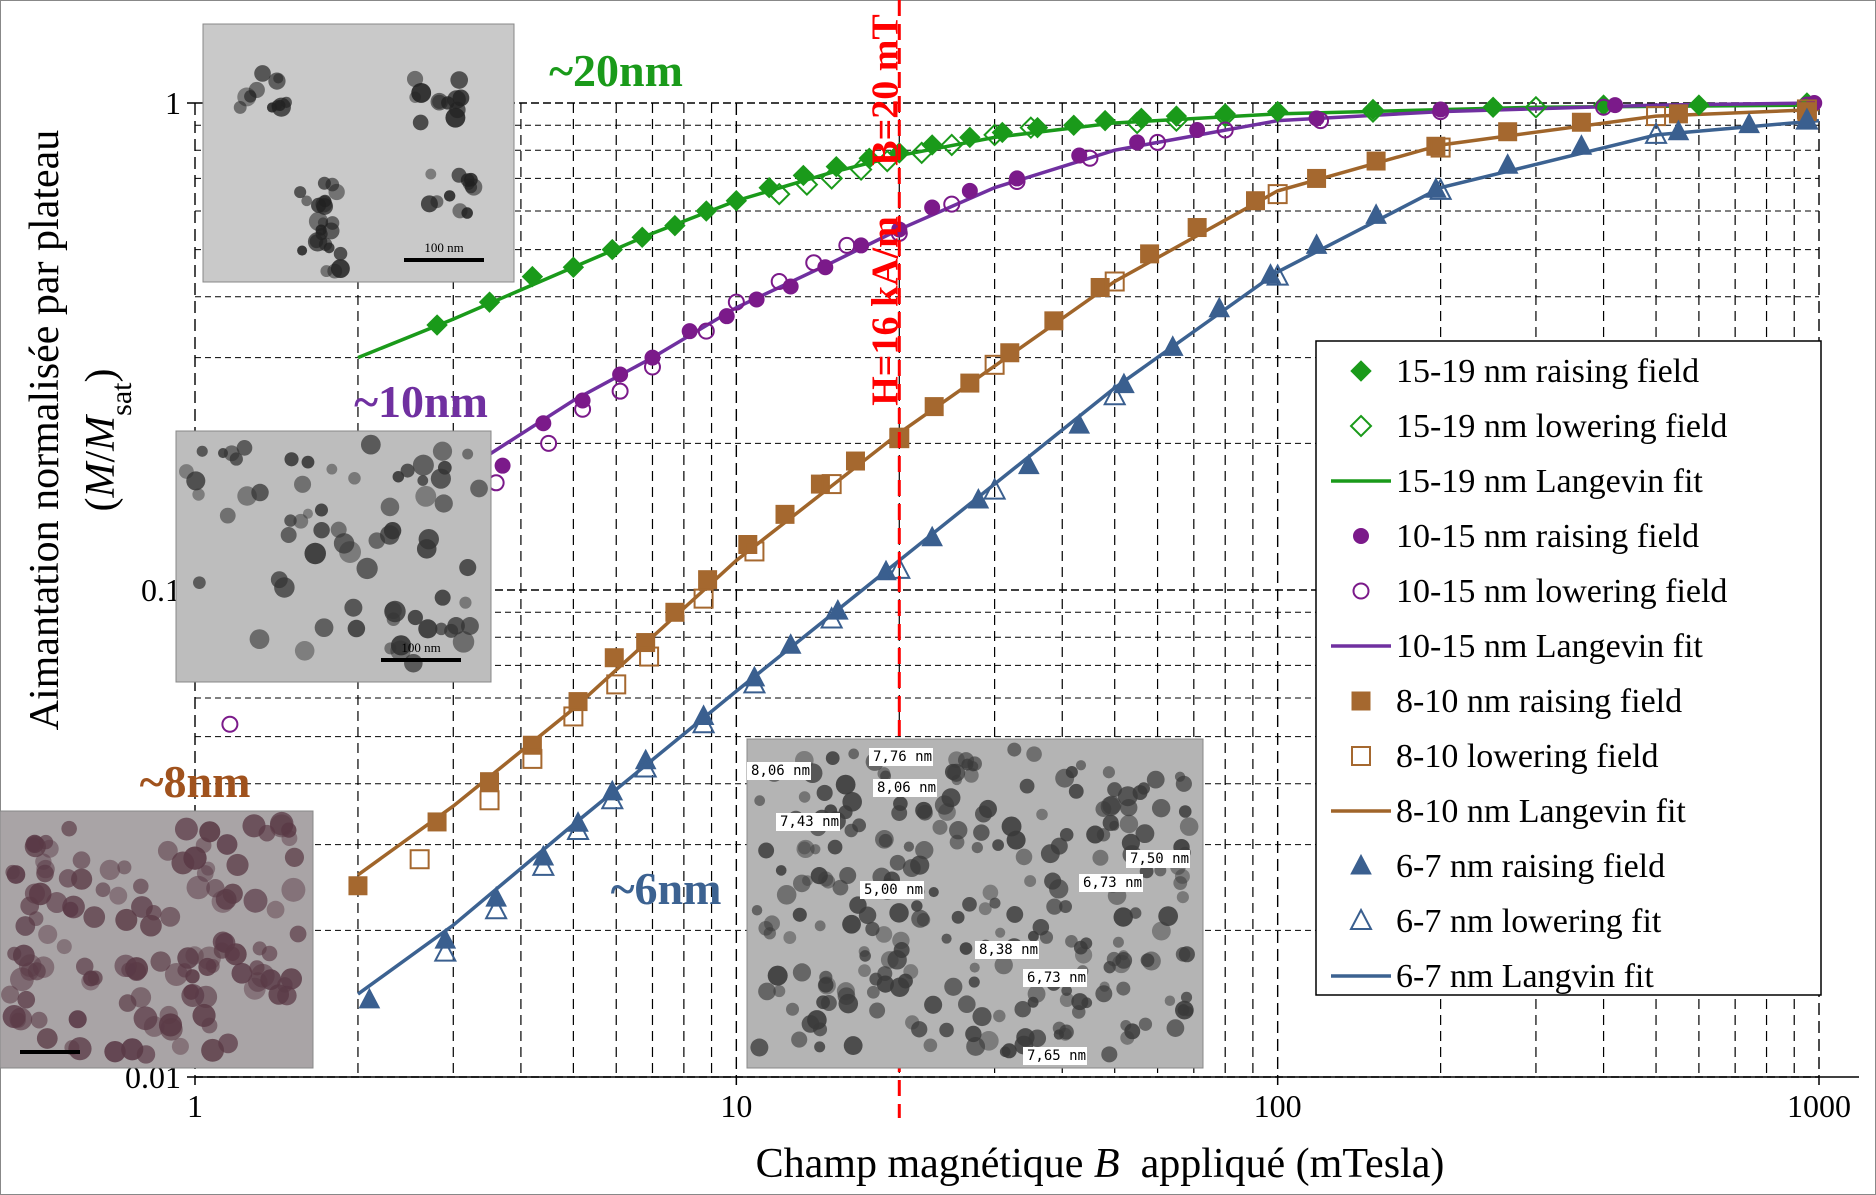 The height and width of the screenshot is (1195, 1876). I want to click on size-annotation: ~10nm, so click(421, 401).